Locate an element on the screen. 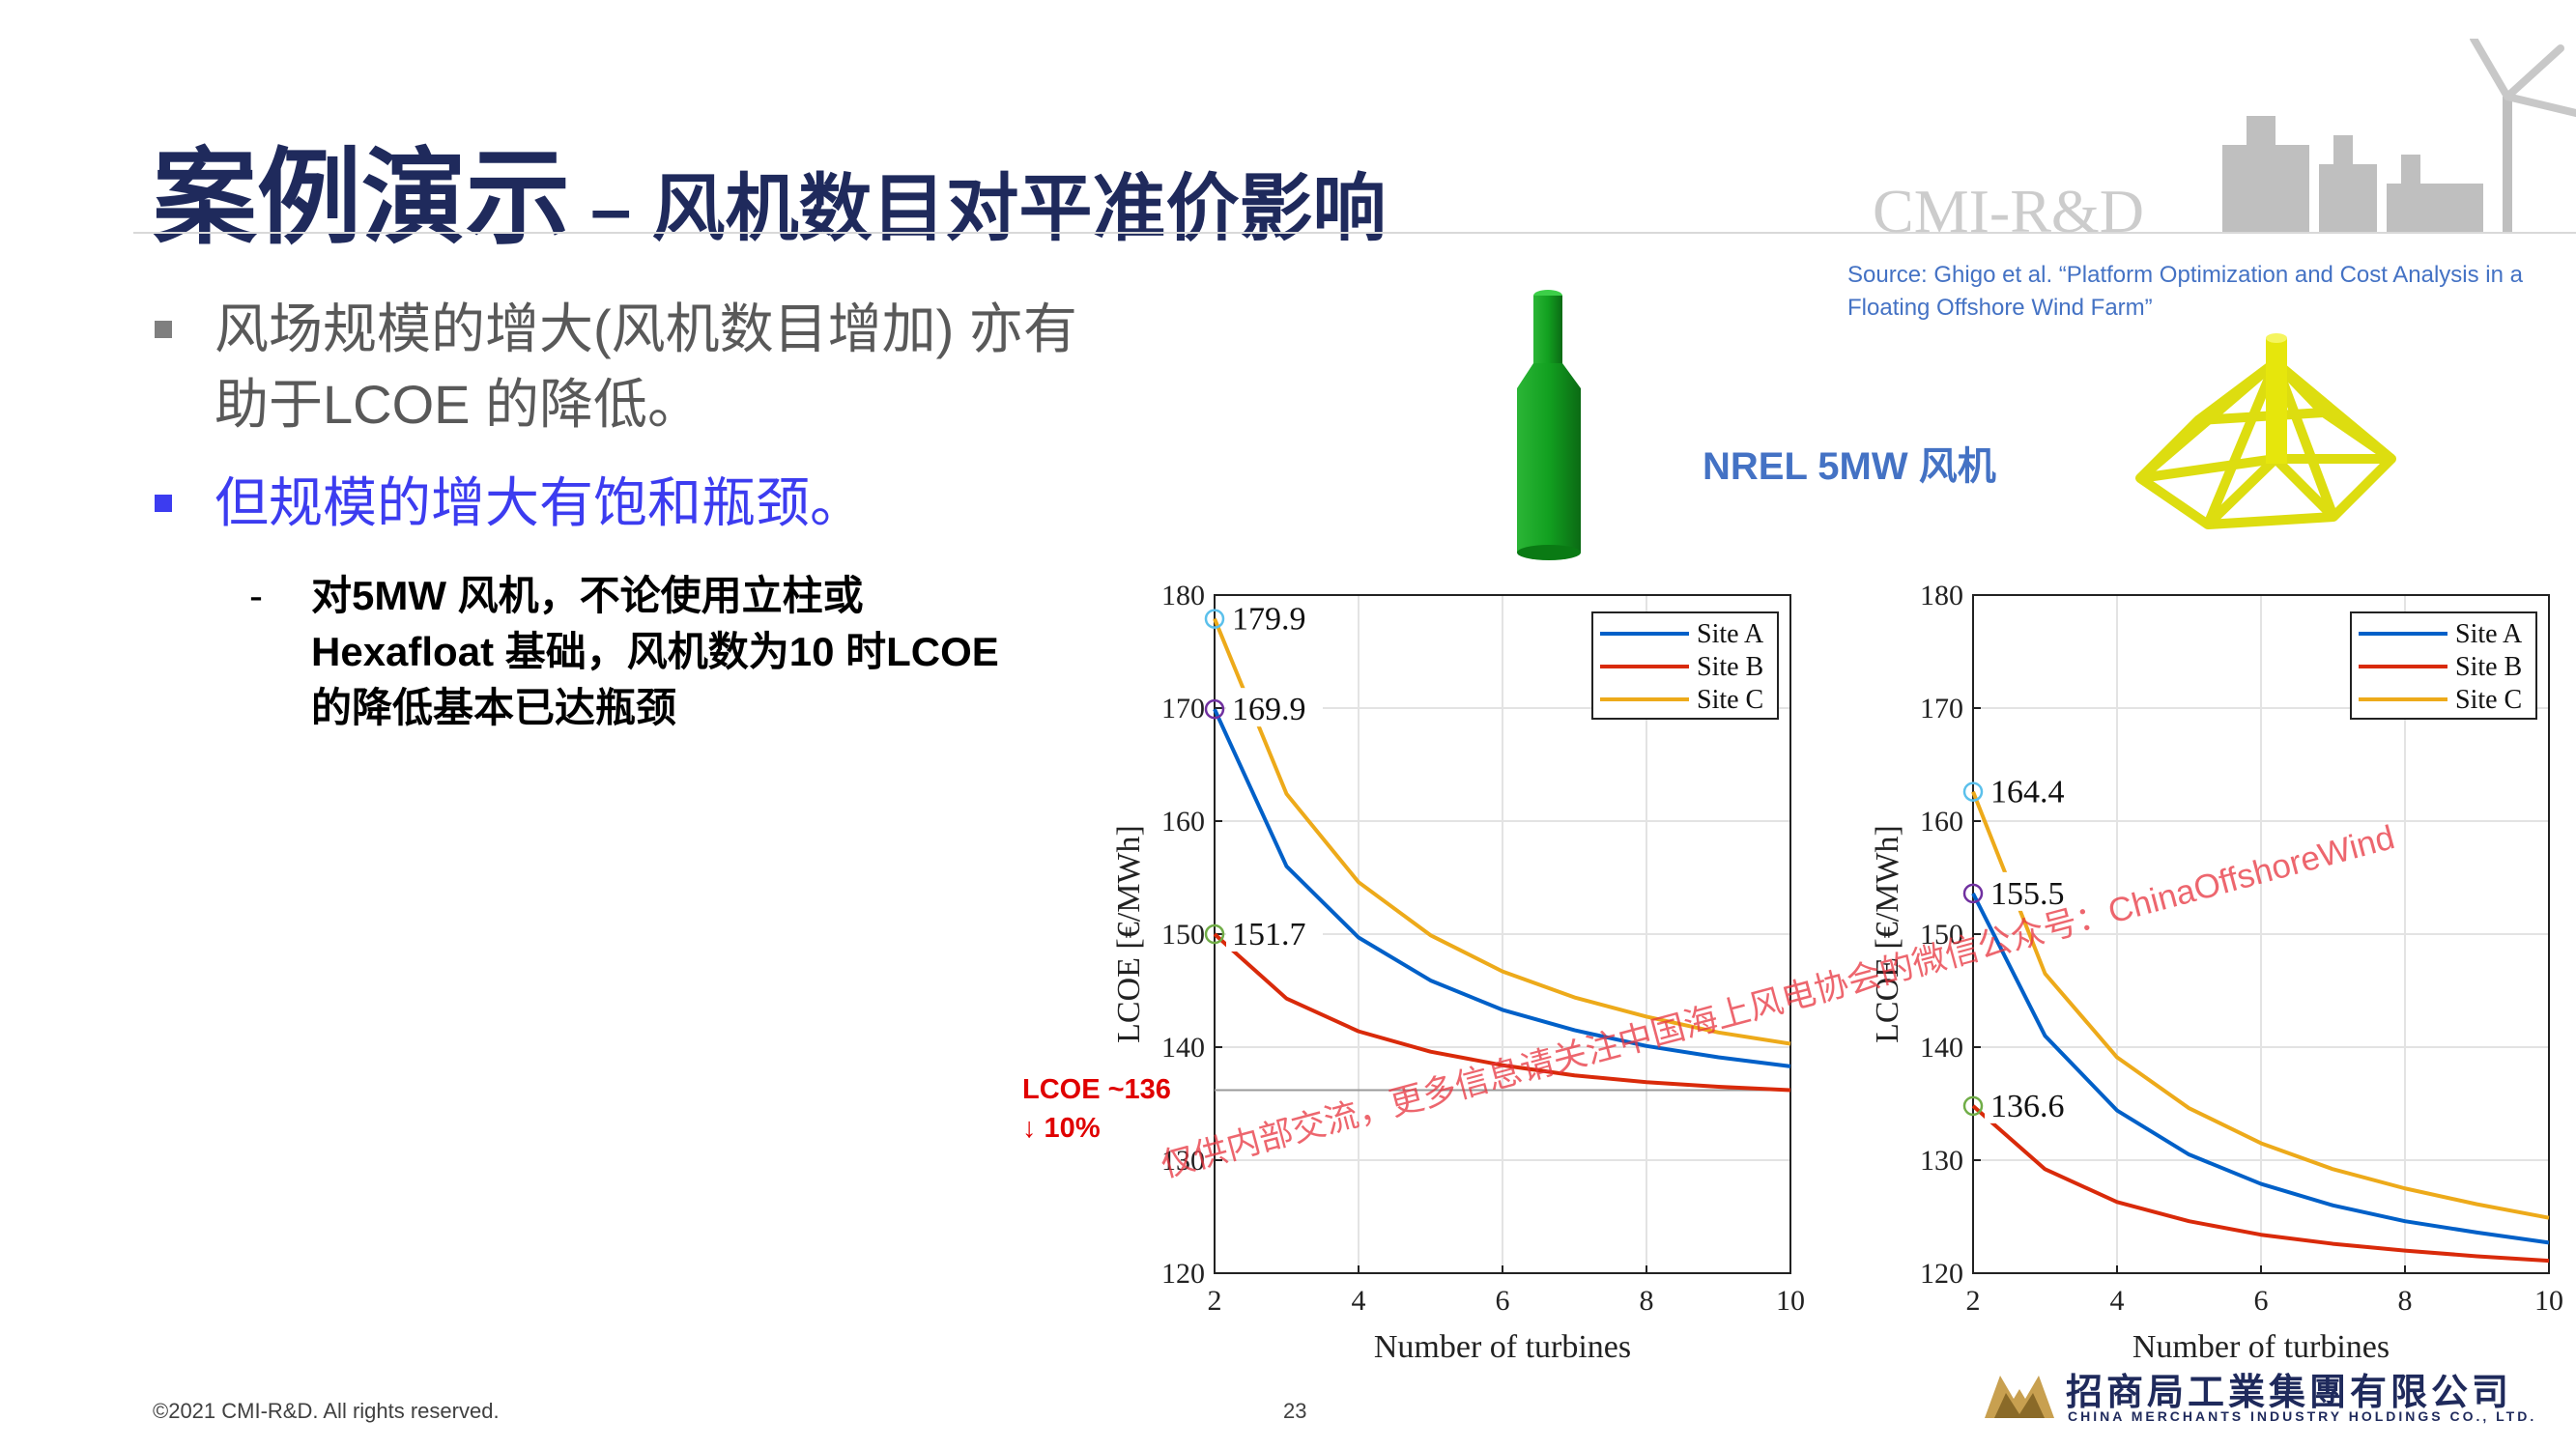 The height and width of the screenshot is (1449, 2576). page-number: 23 is located at coordinates (1295, 1411).